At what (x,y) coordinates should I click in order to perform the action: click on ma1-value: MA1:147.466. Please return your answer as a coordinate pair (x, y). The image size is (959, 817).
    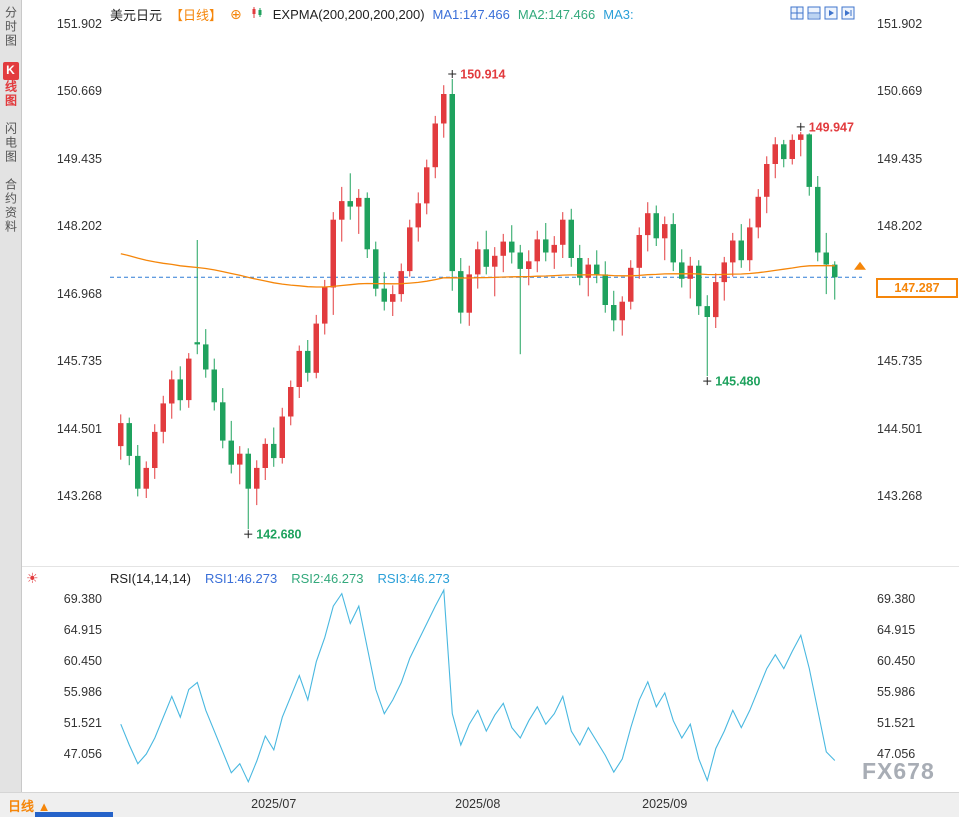
    Looking at the image, I should click on (471, 14).